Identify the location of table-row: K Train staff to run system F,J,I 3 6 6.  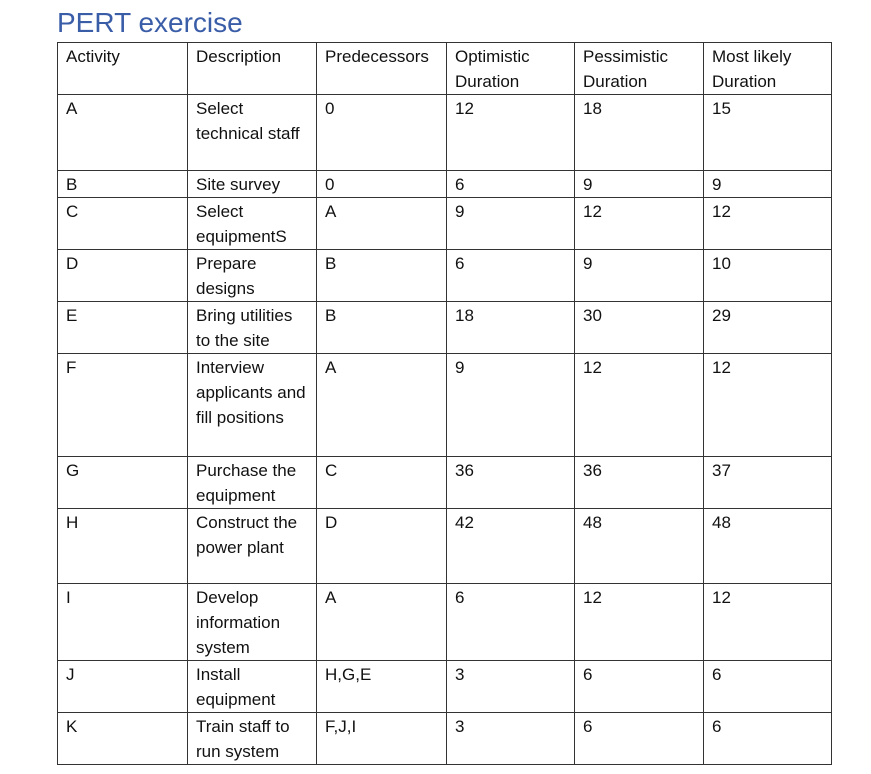
(444, 738).